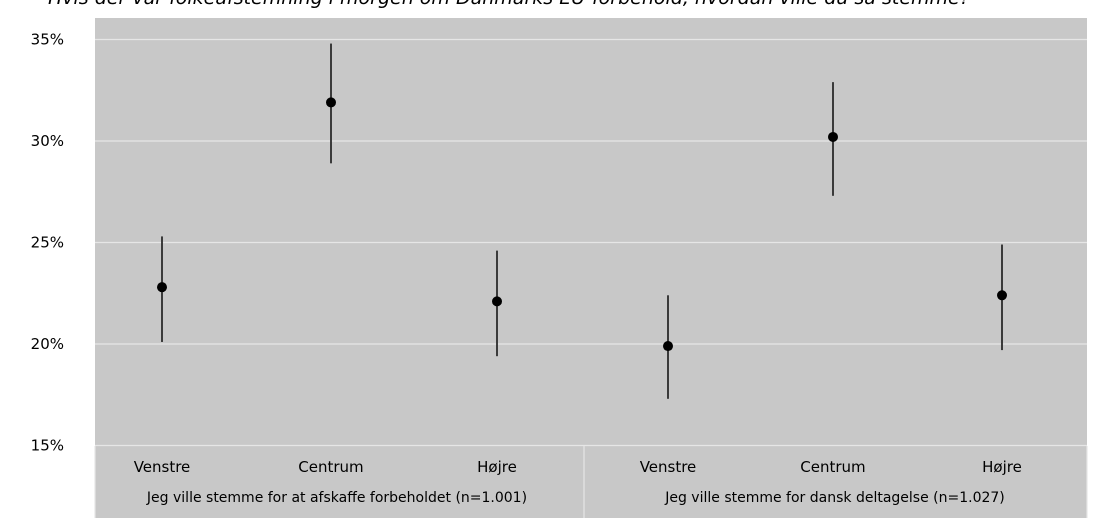  What do you see at coordinates (47, 344) in the screenshot?
I see `y-tick-label: 20%` at bounding box center [47, 344].